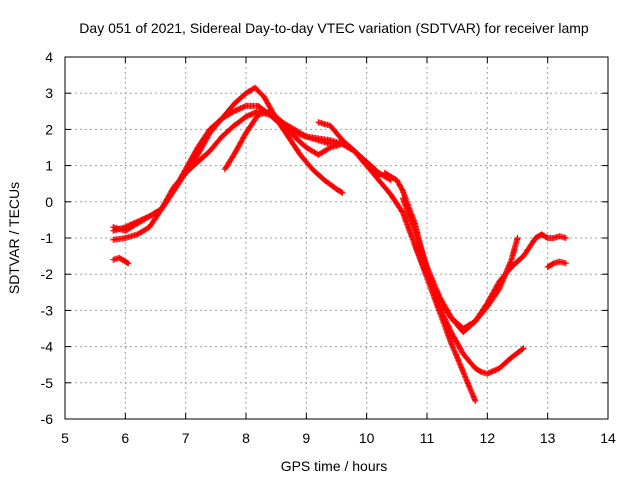 The image size is (640, 480). I want to click on y-tick-label: 0, so click(49, 202).